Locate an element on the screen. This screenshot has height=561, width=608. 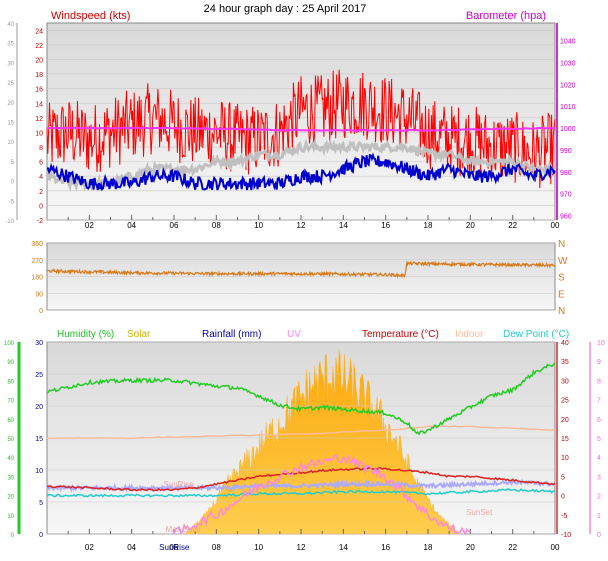
temp-tick-label: 25 is located at coordinates (565, 401).